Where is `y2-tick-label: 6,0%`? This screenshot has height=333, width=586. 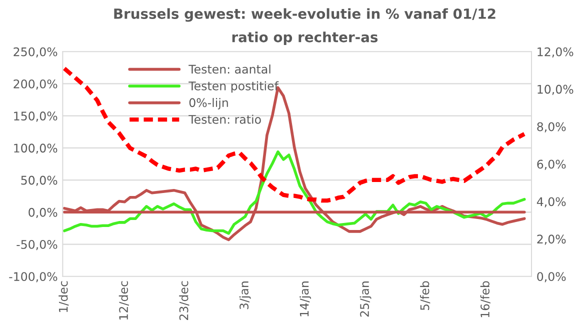
y2-tick-label: 6,0% is located at coordinates (551, 165).